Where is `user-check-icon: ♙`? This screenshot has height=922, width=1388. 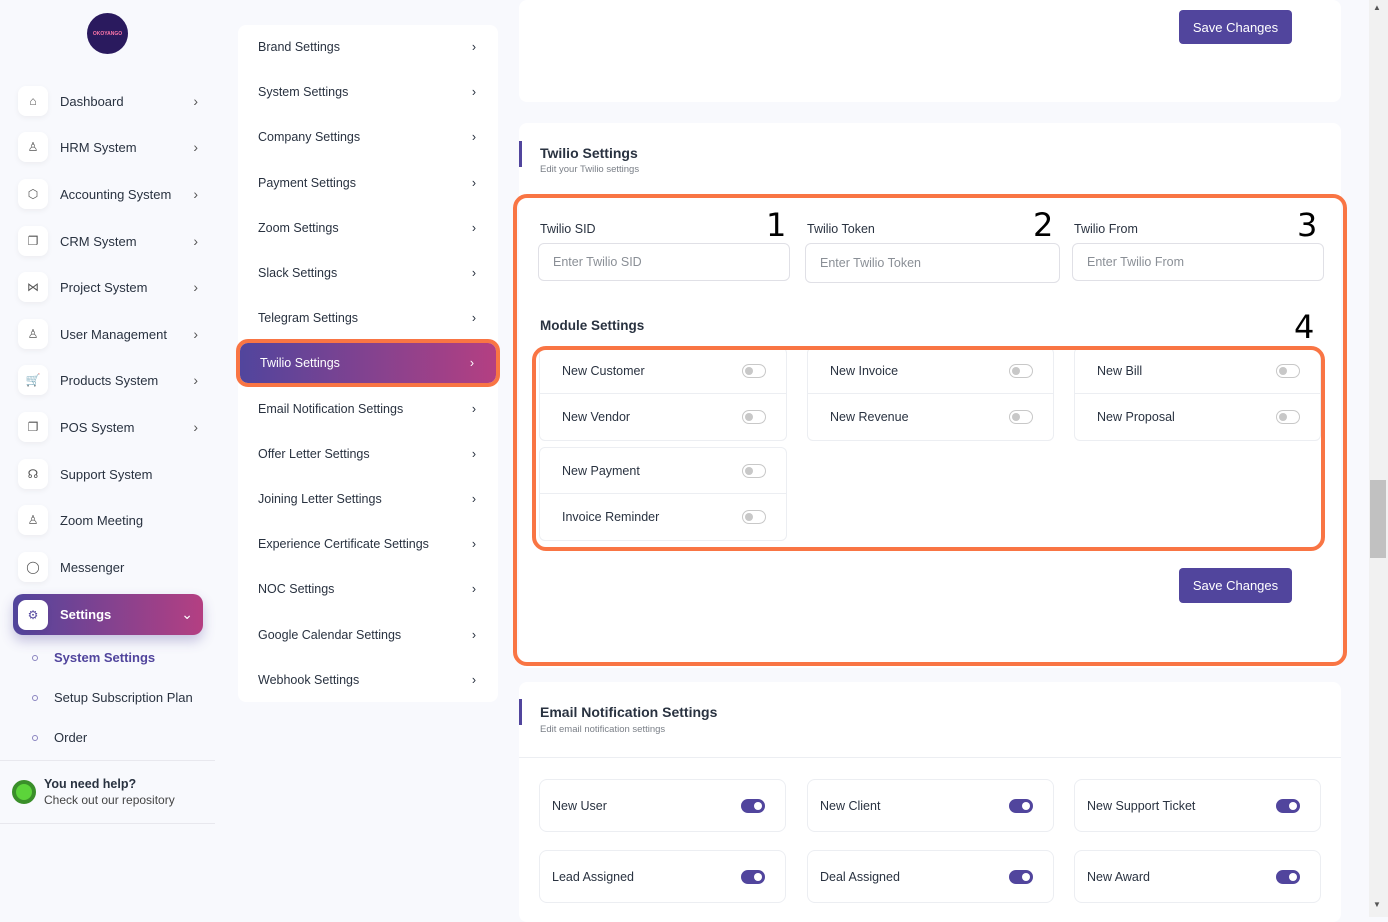
user-check-icon: ♙ is located at coordinates (33, 520).